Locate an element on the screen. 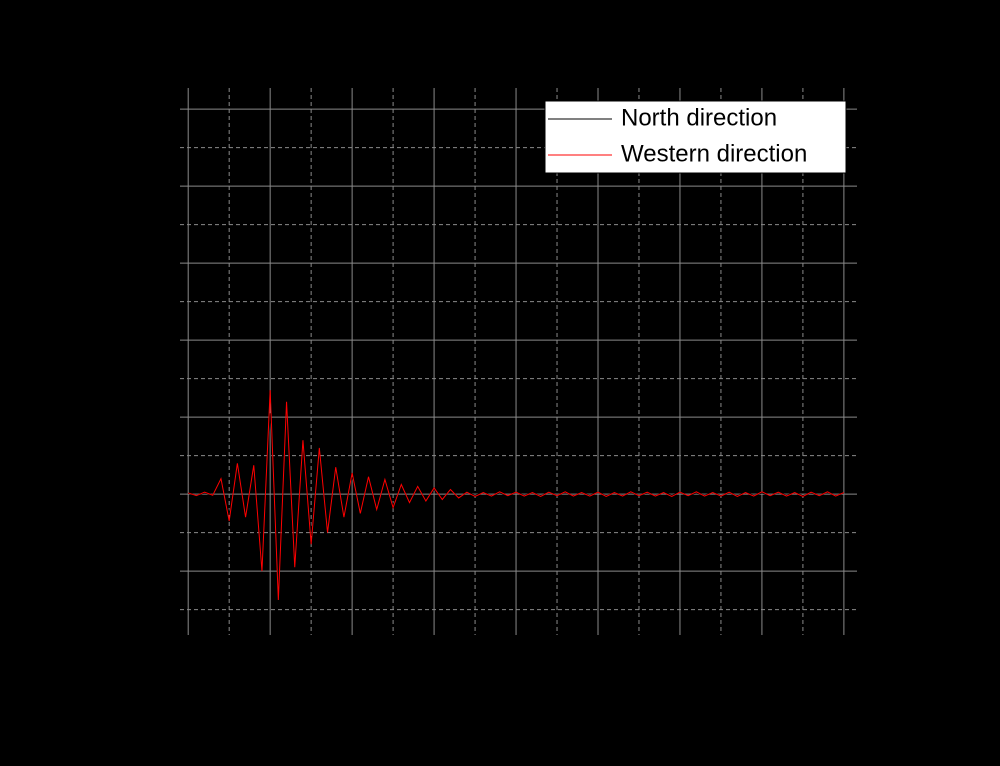  legend-label: North direction is located at coordinates (699, 117).